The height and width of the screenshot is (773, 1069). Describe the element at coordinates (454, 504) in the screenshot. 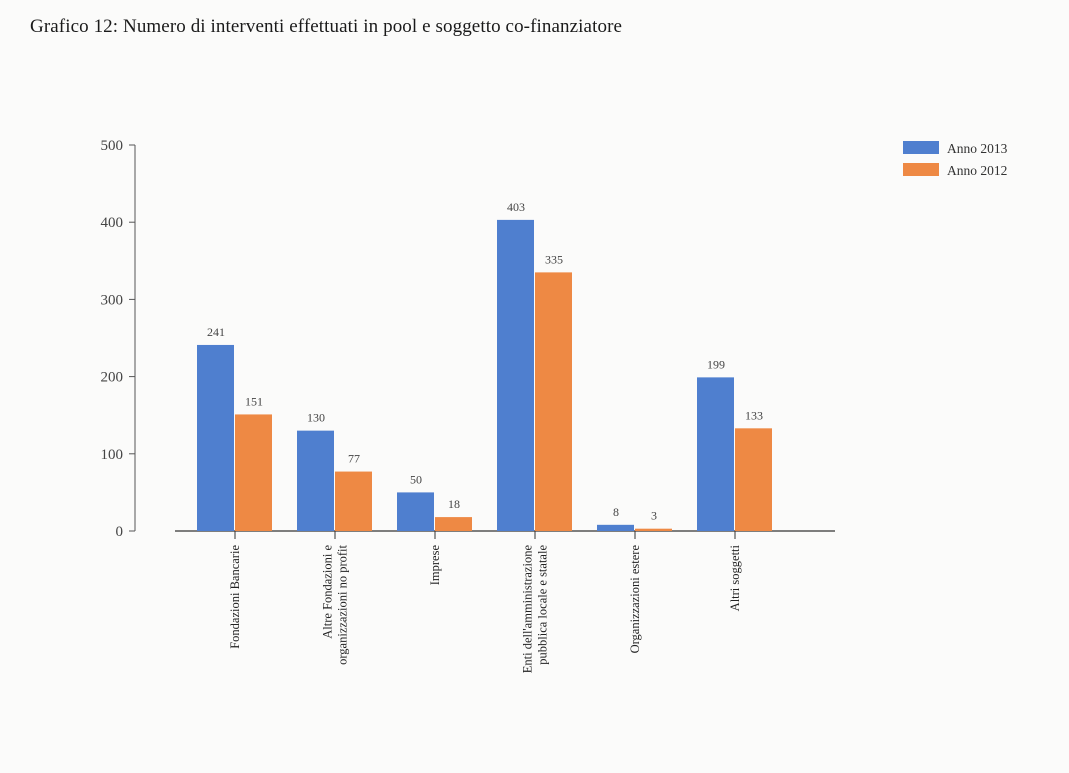

I see `data-label: 18` at that location.